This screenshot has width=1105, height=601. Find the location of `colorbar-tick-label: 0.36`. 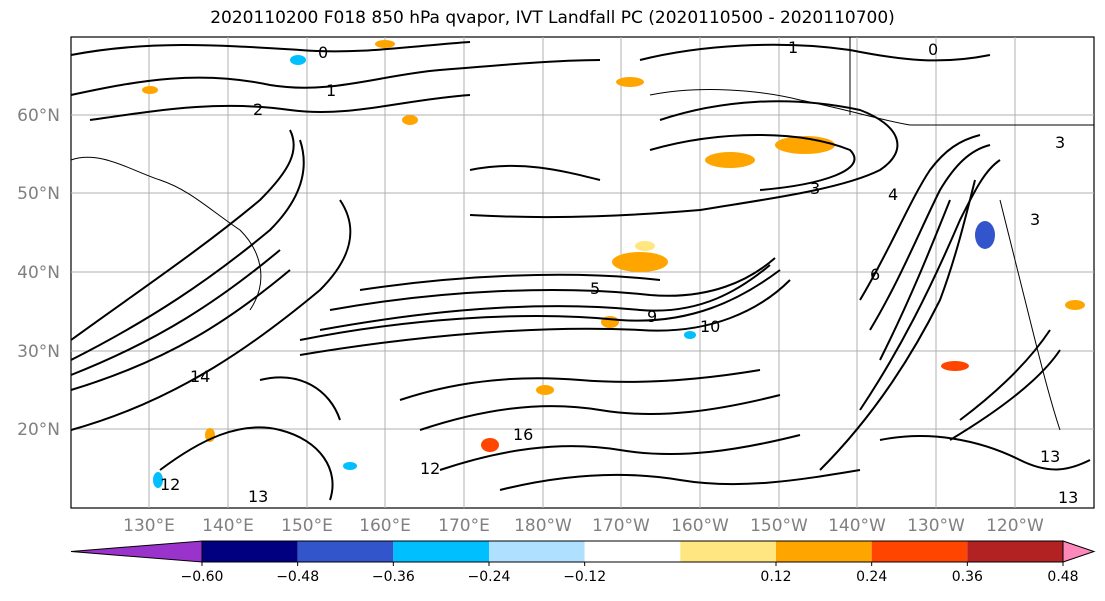

colorbar-tick-label: 0.36 is located at coordinates (967, 577).